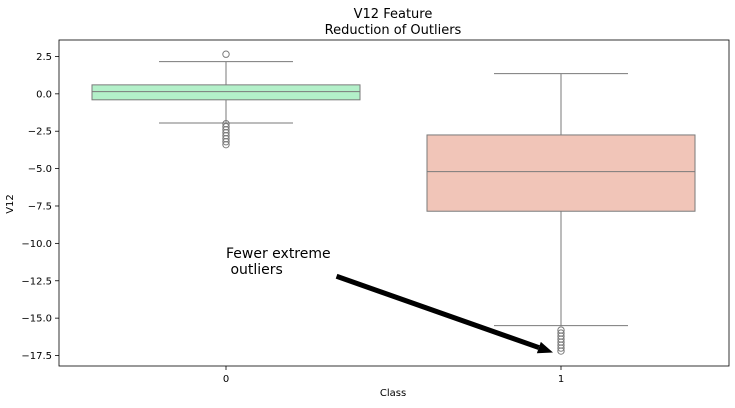  I want to click on x-tick-label: 0, so click(226, 379).